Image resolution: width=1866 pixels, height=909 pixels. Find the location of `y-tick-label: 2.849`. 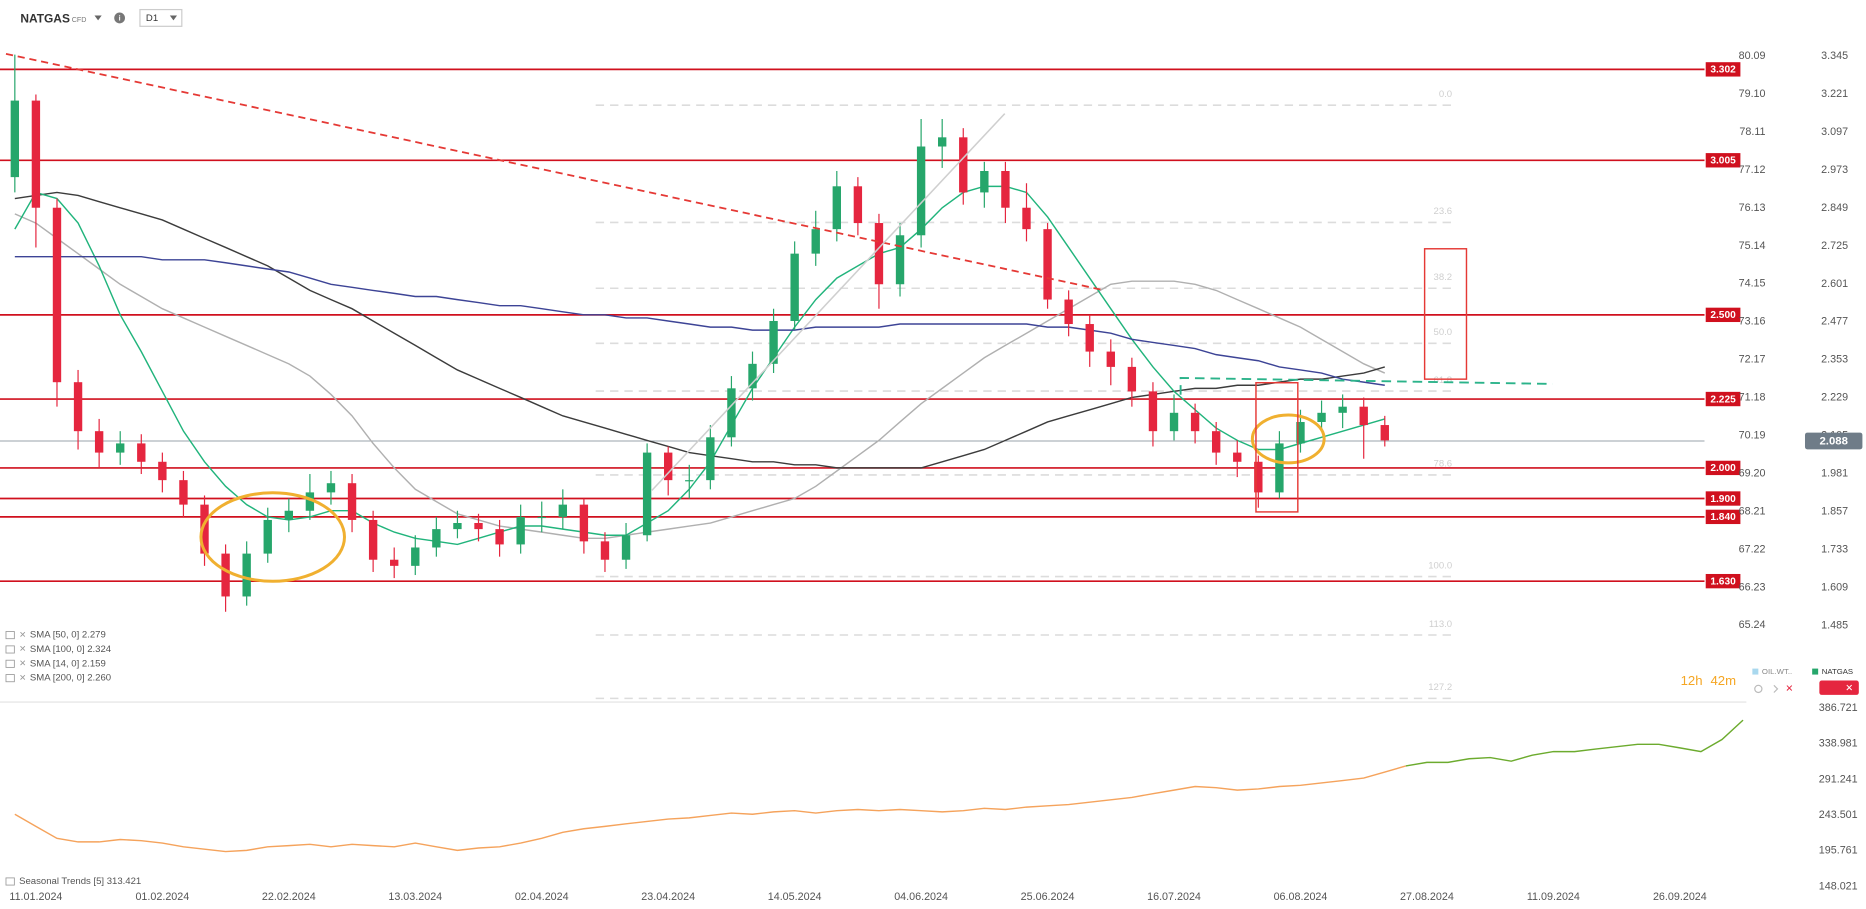

y-tick-label: 2.849 is located at coordinates (1834, 208).